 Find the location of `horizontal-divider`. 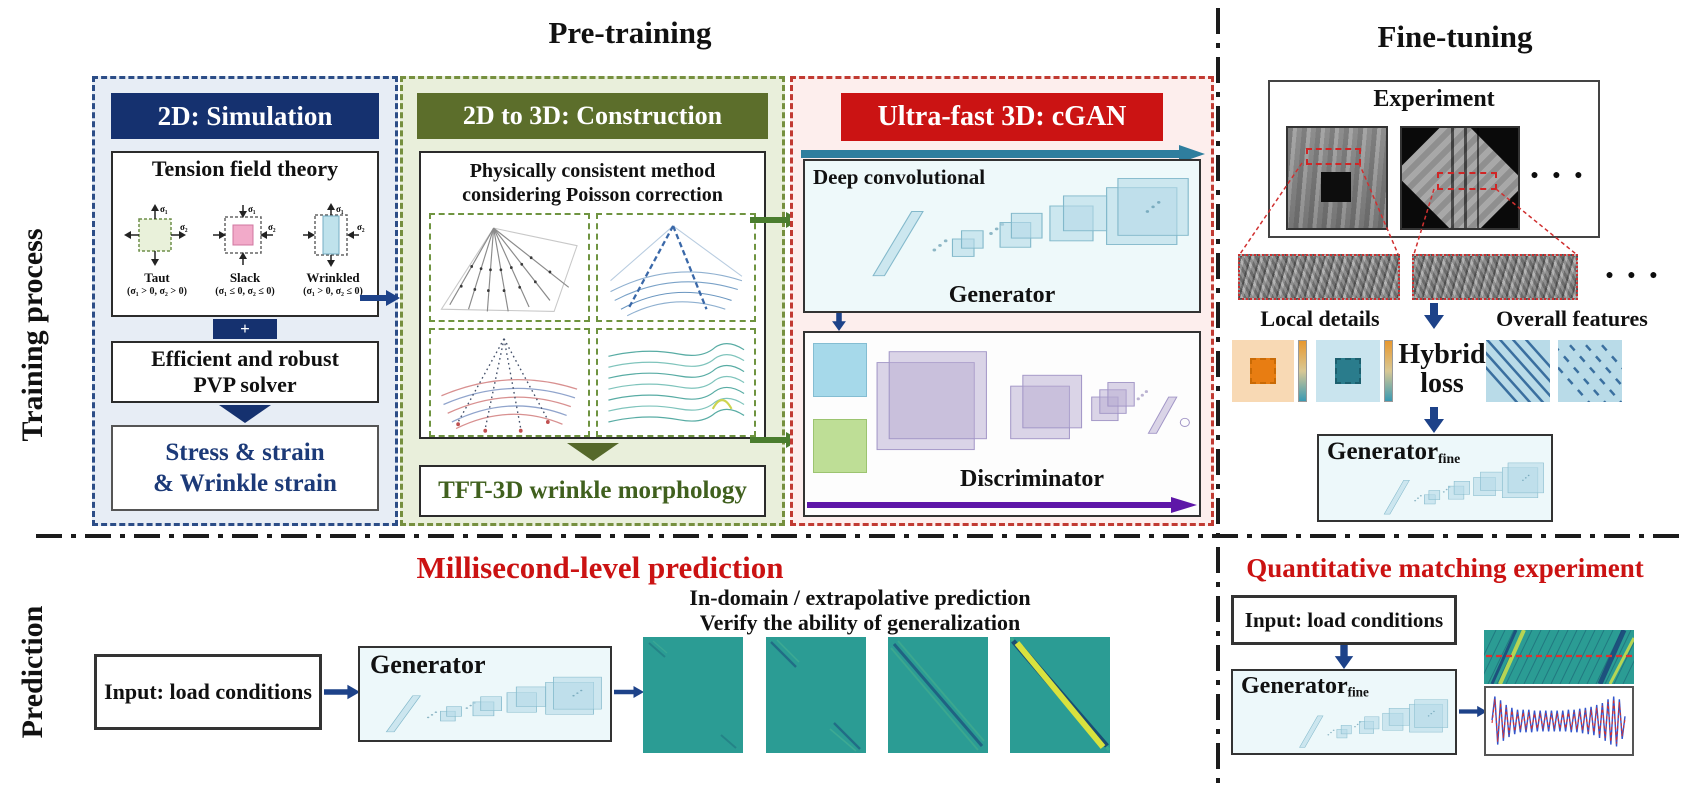

horizontal-divider is located at coordinates (860, 536).